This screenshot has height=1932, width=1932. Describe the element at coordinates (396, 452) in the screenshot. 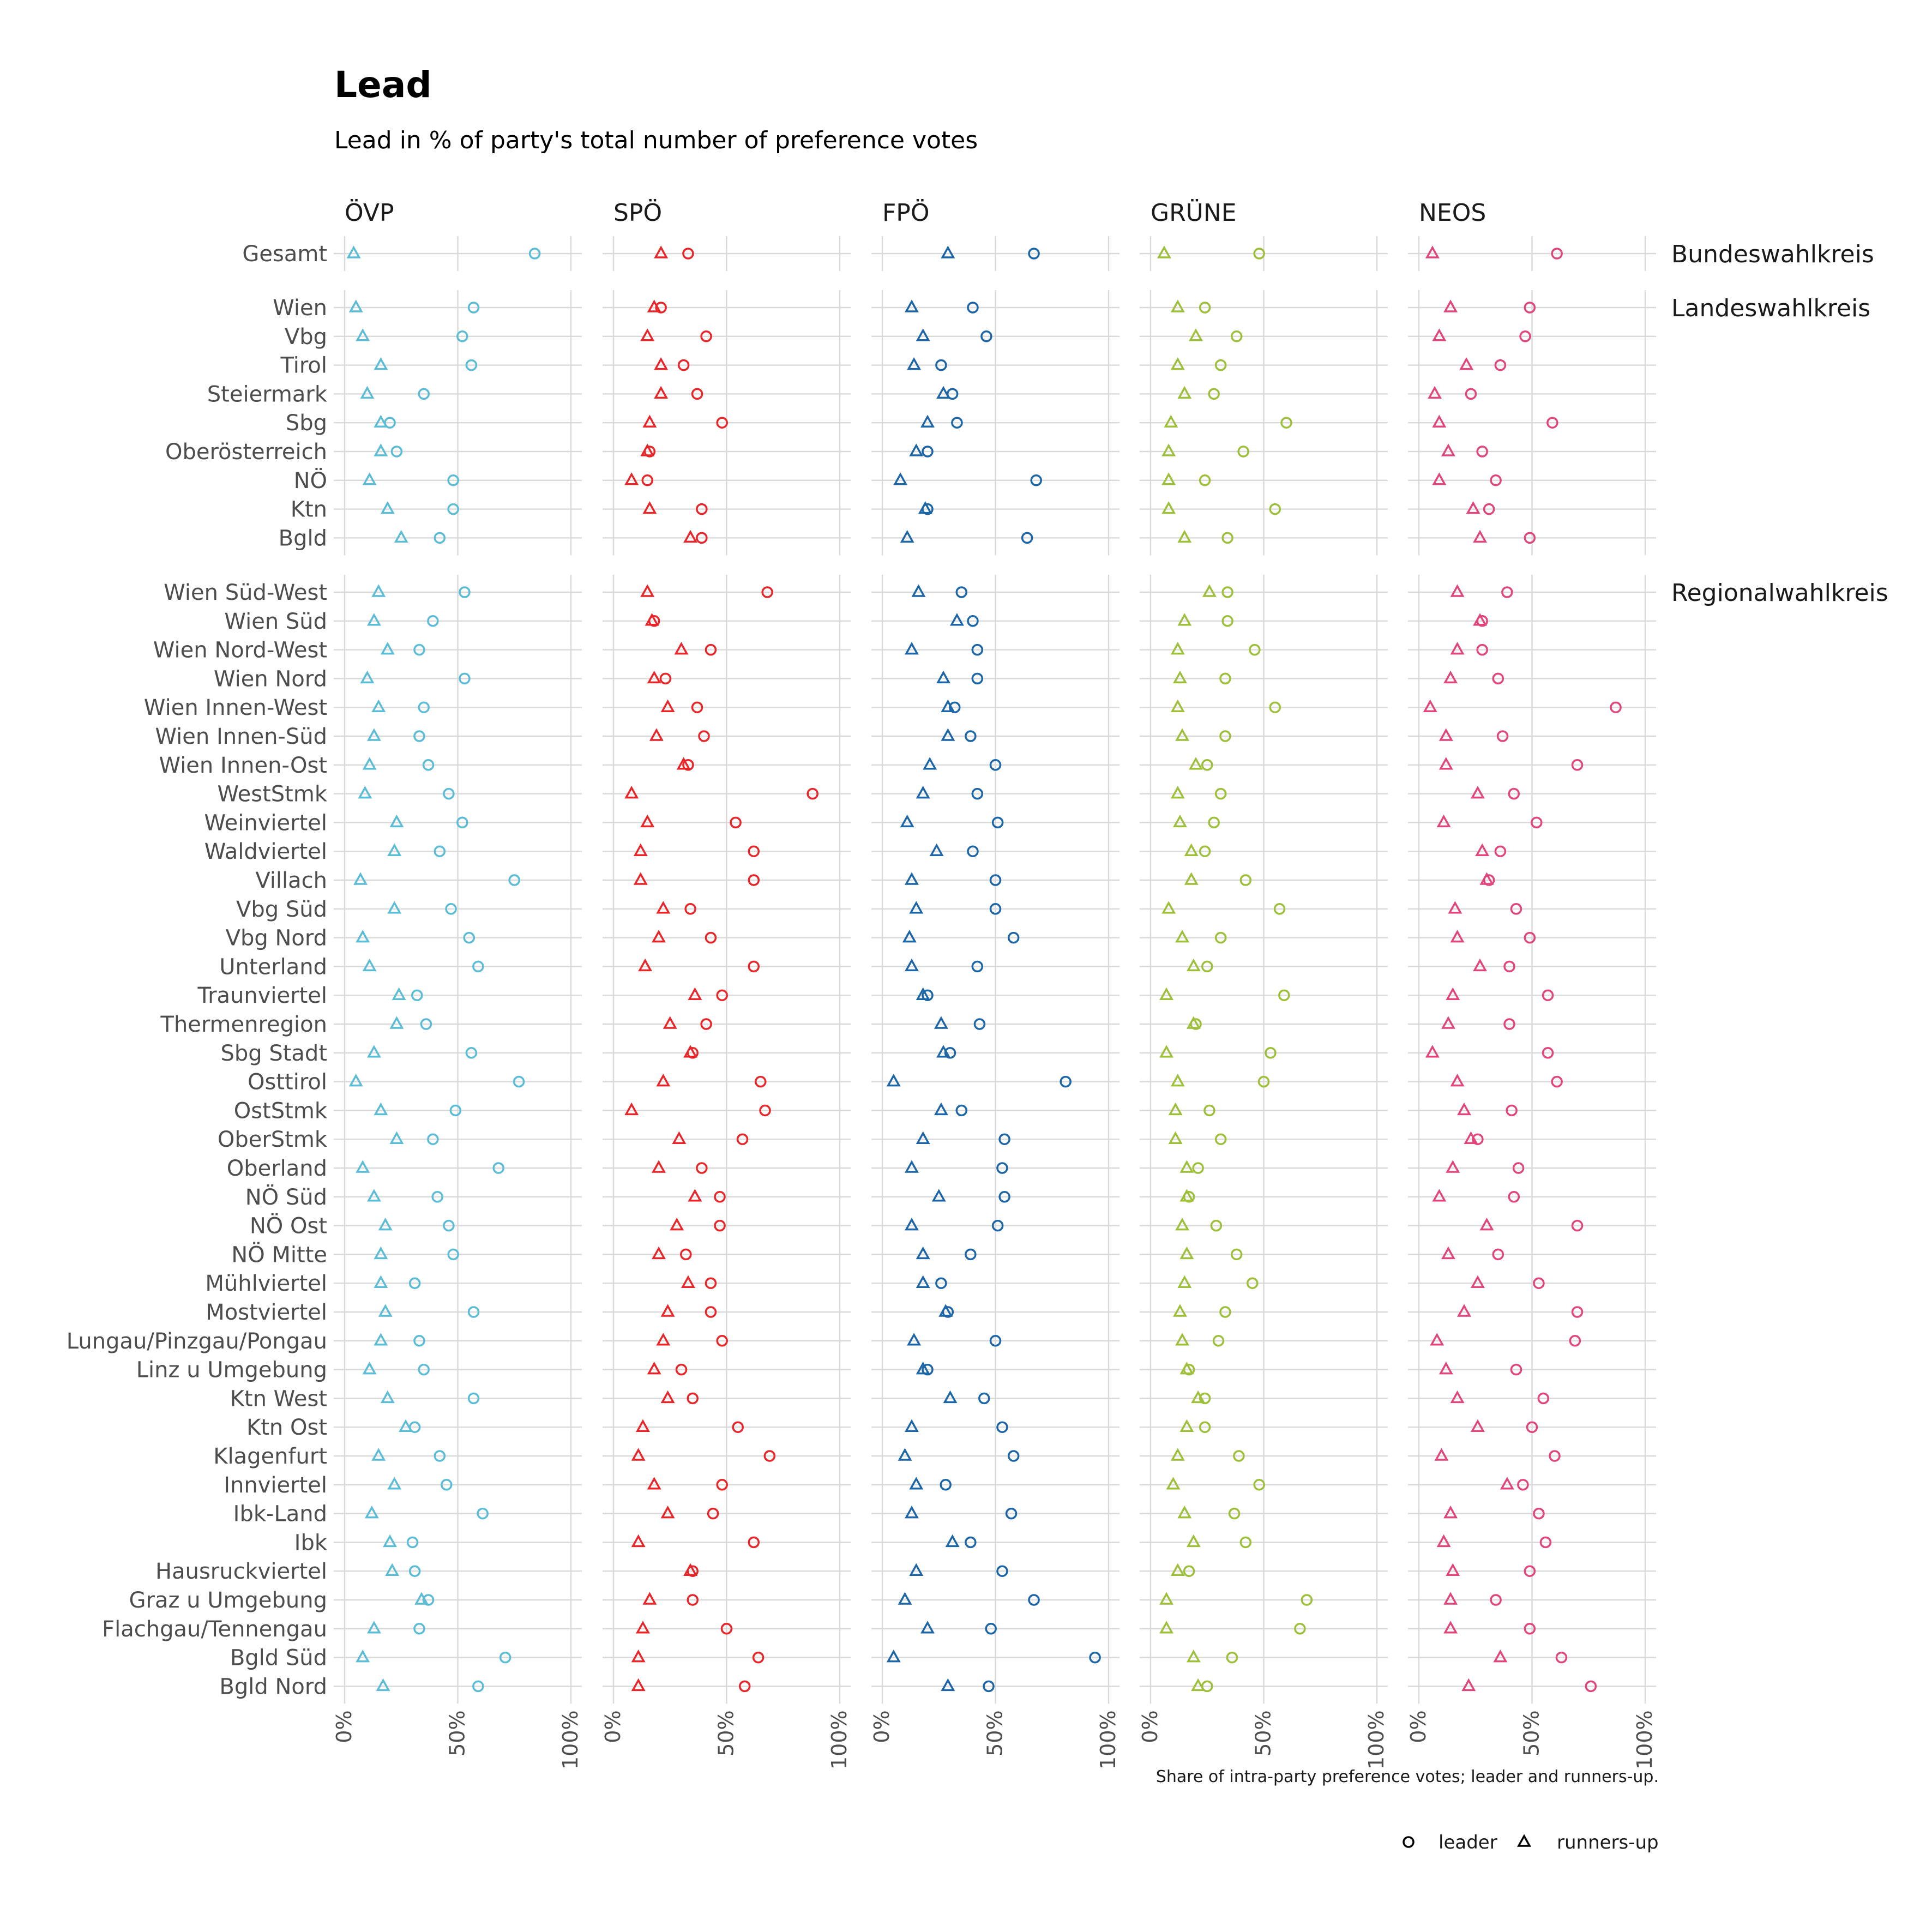

I see `leader-point-oevp-oberoesterreich` at that location.